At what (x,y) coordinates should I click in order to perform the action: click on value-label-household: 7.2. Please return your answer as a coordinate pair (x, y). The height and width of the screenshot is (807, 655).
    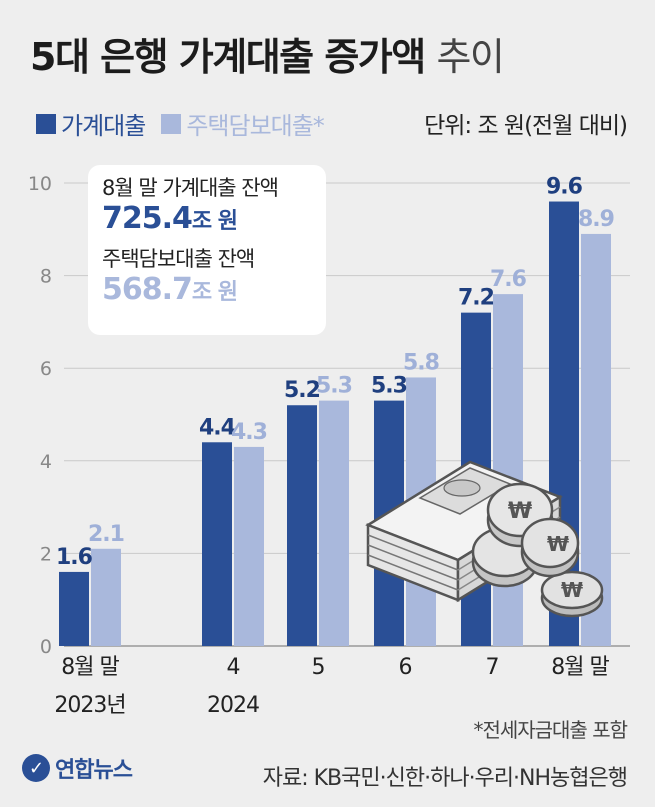
    Looking at the image, I should click on (476, 298).